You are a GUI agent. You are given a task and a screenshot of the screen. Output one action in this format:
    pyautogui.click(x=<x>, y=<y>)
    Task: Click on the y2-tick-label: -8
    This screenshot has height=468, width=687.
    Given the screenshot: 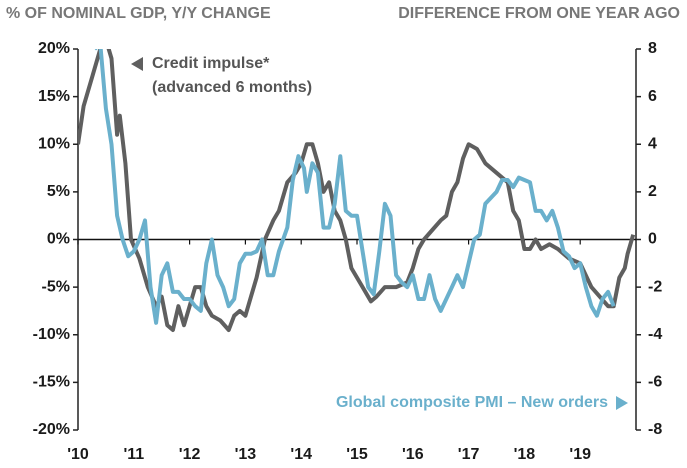 What is the action you would take?
    pyautogui.click(x=655, y=429)
    